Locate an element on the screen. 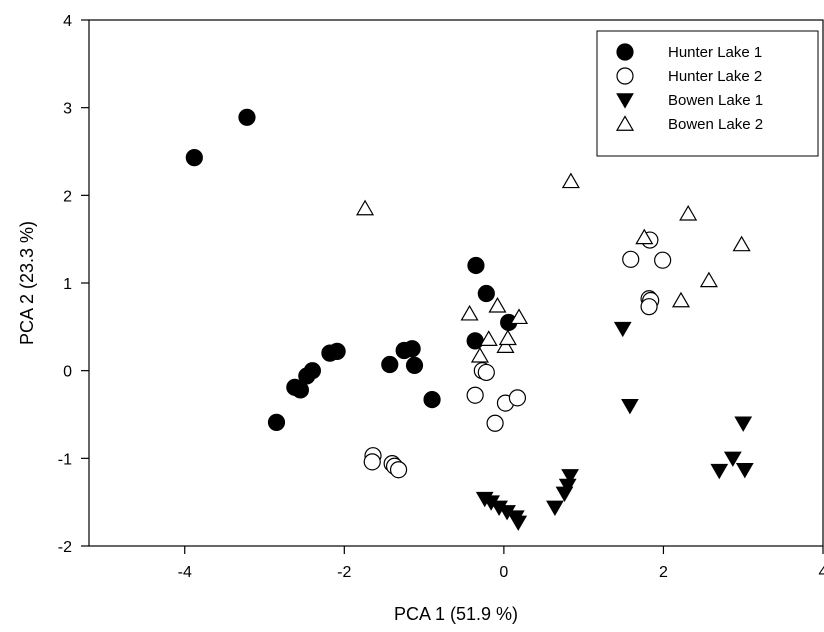 The width and height of the screenshot is (824, 632). x-tick-label: 0 is located at coordinates (503, 572).